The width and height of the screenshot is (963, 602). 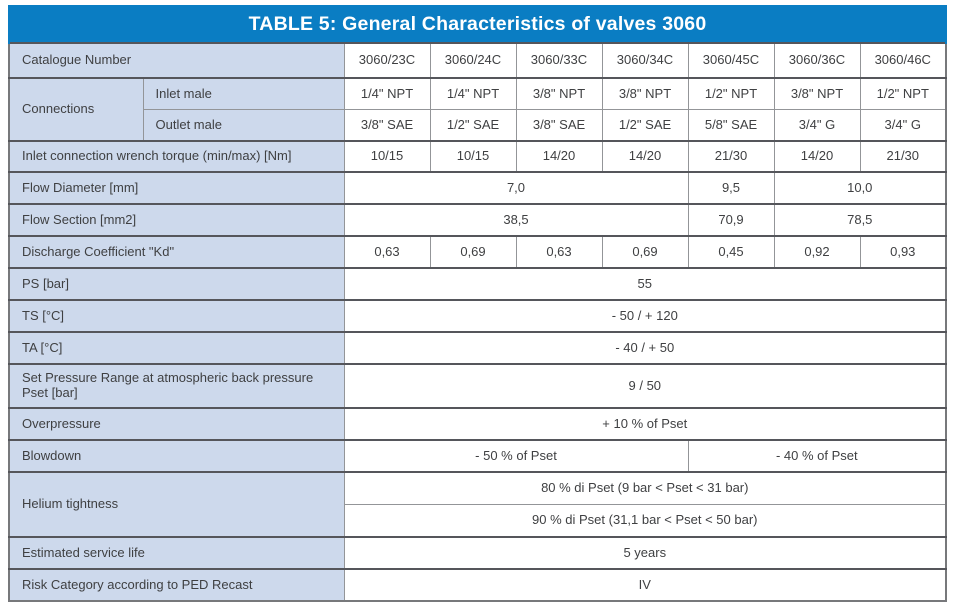 I want to click on catalogue-number-cell: 3060/46C, so click(x=903, y=60).